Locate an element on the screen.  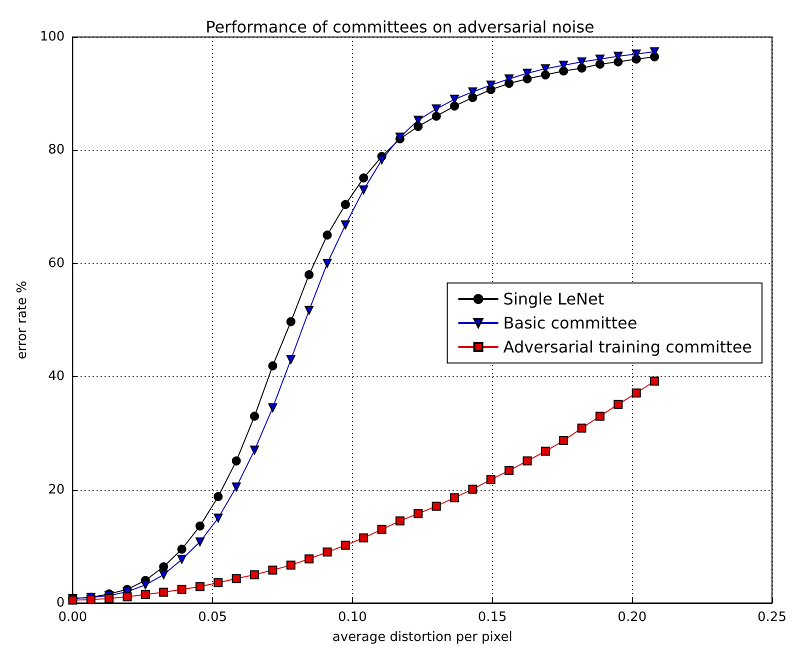
y-axis-title: error rate % is located at coordinates (22, 320).